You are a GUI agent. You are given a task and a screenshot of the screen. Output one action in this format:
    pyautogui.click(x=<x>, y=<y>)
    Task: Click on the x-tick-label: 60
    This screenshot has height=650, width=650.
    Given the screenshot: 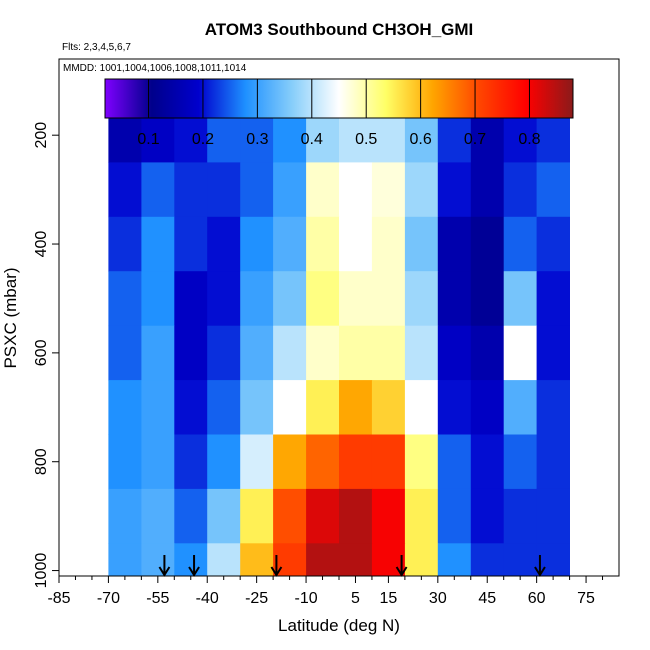 What is the action you would take?
    pyautogui.click(x=537, y=598)
    